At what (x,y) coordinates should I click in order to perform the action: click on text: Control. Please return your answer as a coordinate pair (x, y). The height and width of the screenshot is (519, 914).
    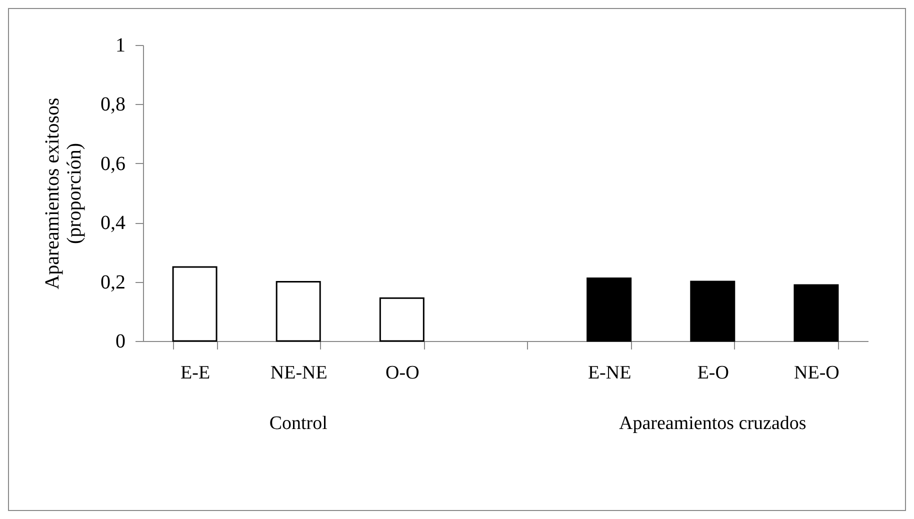
    Looking at the image, I should click on (298, 423).